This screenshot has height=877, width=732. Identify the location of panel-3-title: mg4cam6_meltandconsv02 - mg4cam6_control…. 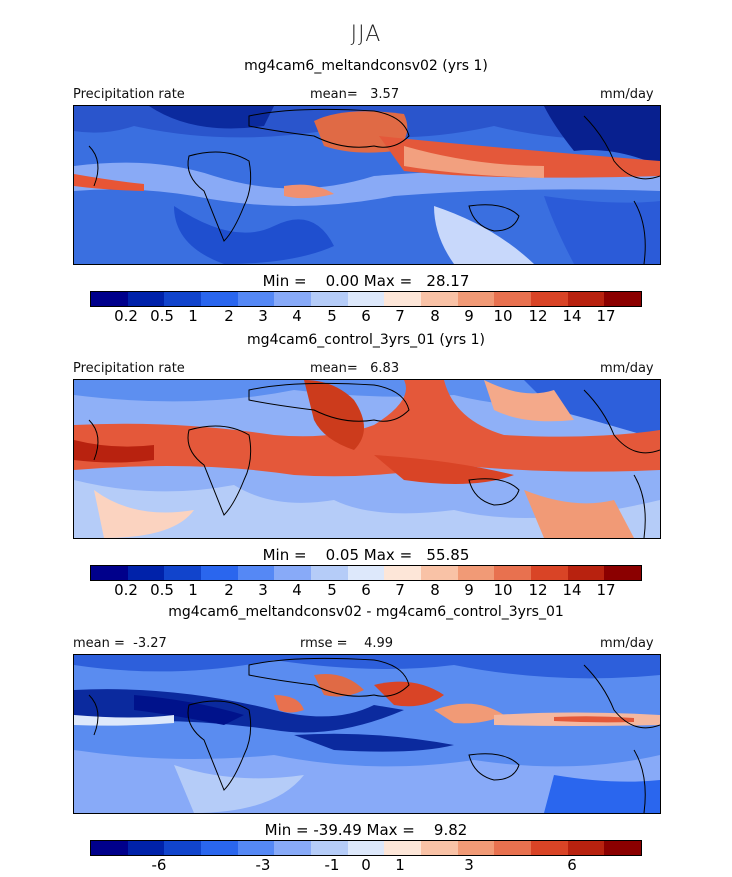
(366, 612).